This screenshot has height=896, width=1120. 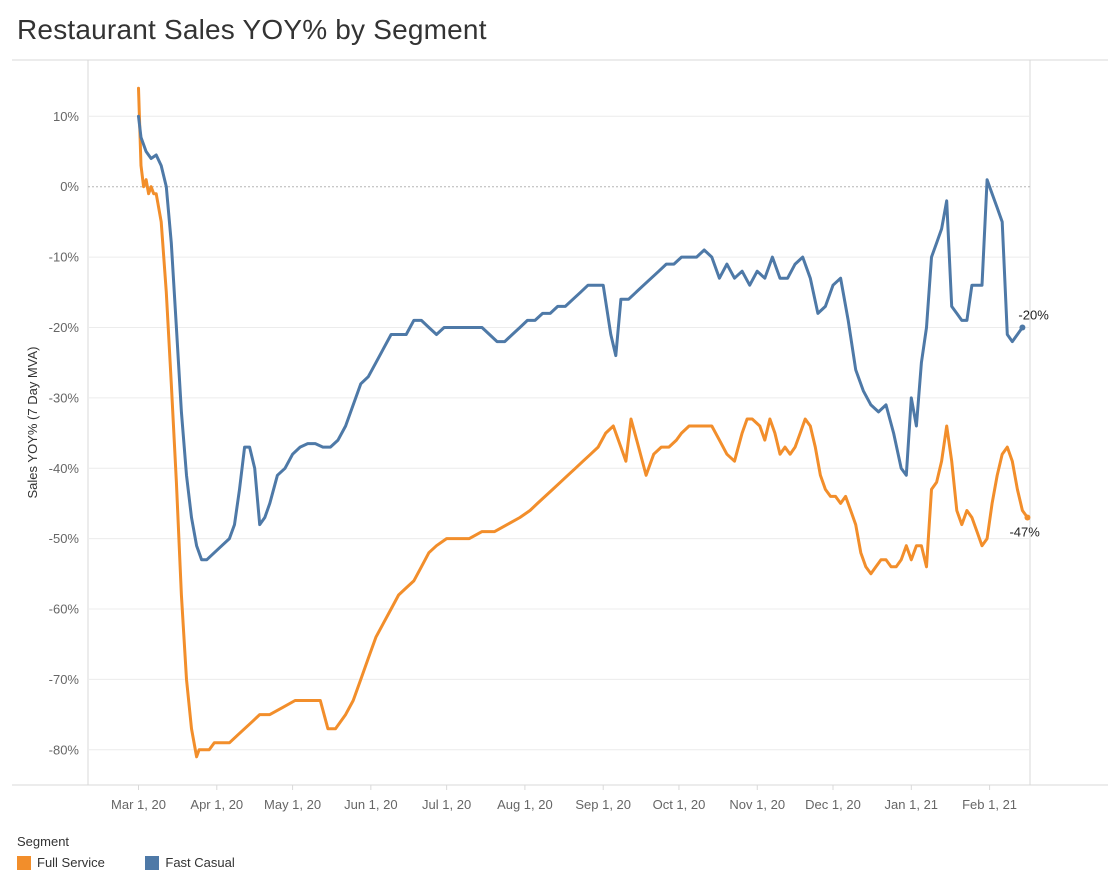 I want to click on end-labels: -47% -20%, so click(x=1029, y=423).